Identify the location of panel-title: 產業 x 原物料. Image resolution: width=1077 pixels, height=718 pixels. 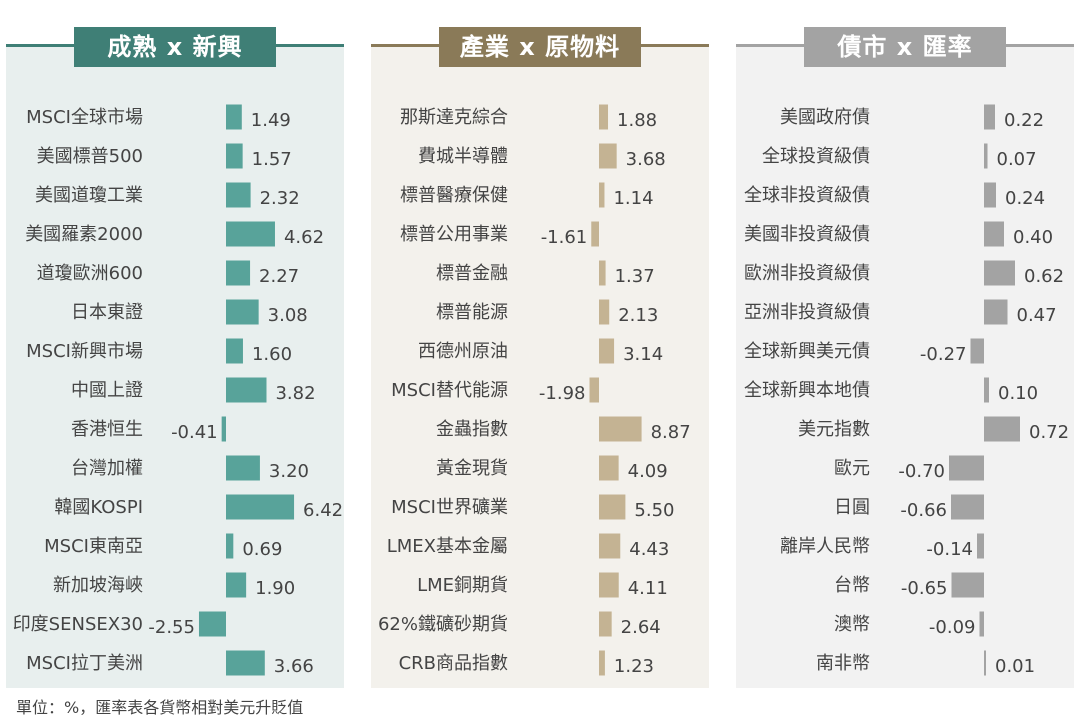
(540, 47).